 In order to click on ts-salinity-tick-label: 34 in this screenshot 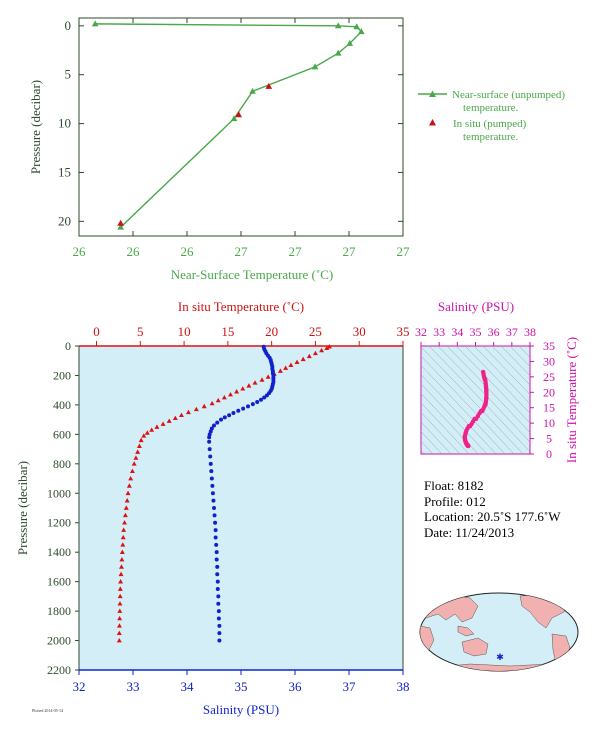, I will do `click(457, 332)`.